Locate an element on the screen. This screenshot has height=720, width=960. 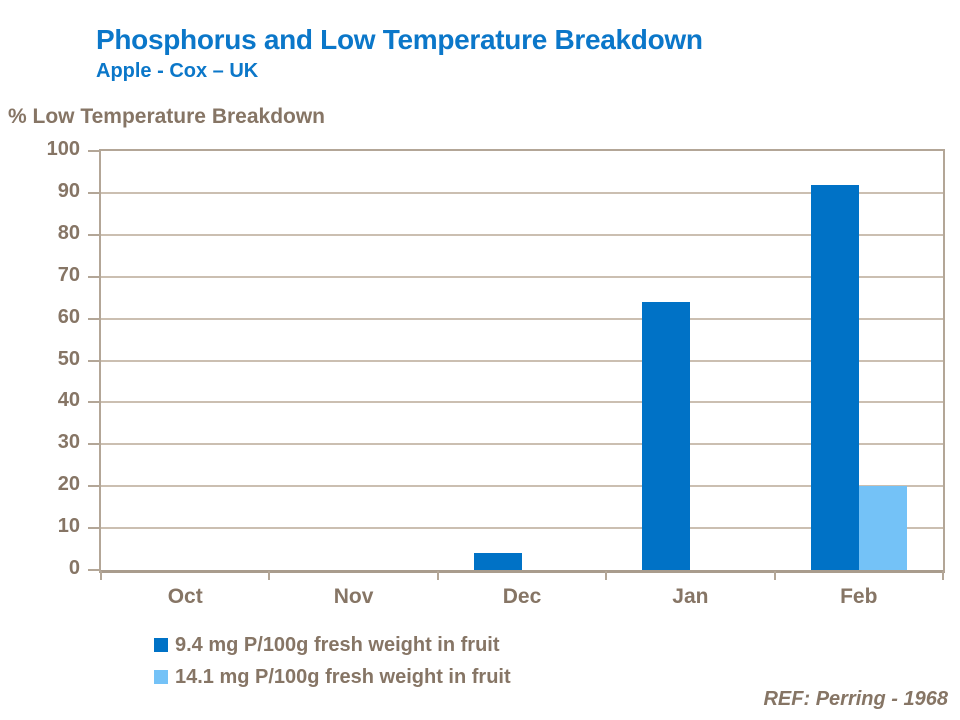
x-category-label-oct: Oct is located at coordinates (185, 596).